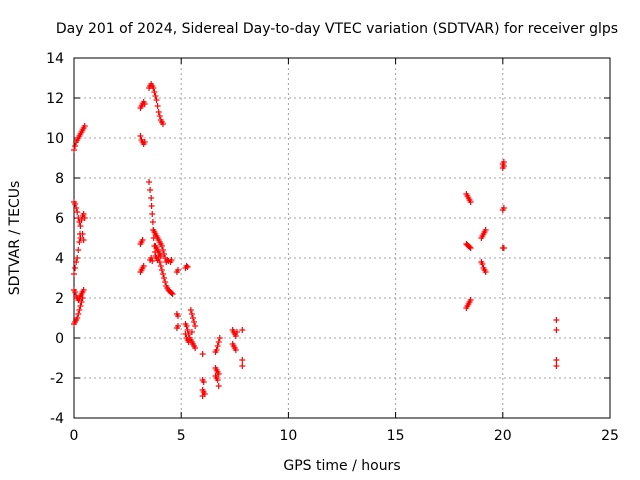 This screenshot has height=480, width=640. What do you see at coordinates (57, 379) in the screenshot?
I see `y-tick-label: -2` at bounding box center [57, 379].